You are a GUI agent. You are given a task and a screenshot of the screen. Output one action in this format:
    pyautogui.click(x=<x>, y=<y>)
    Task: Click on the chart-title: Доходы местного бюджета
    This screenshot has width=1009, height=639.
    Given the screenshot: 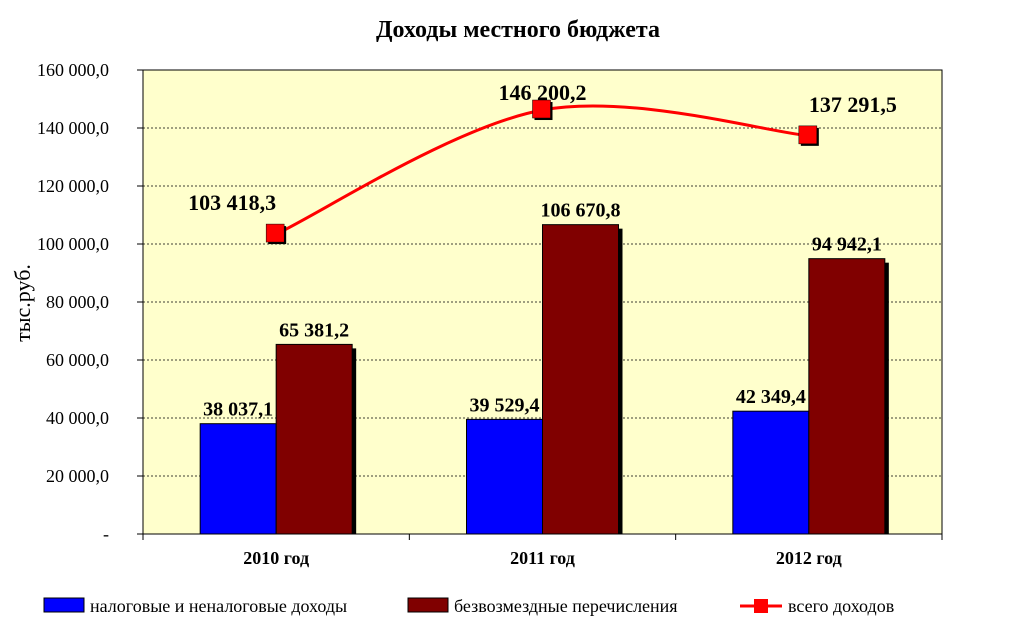 What is the action you would take?
    pyautogui.click(x=518, y=30)
    